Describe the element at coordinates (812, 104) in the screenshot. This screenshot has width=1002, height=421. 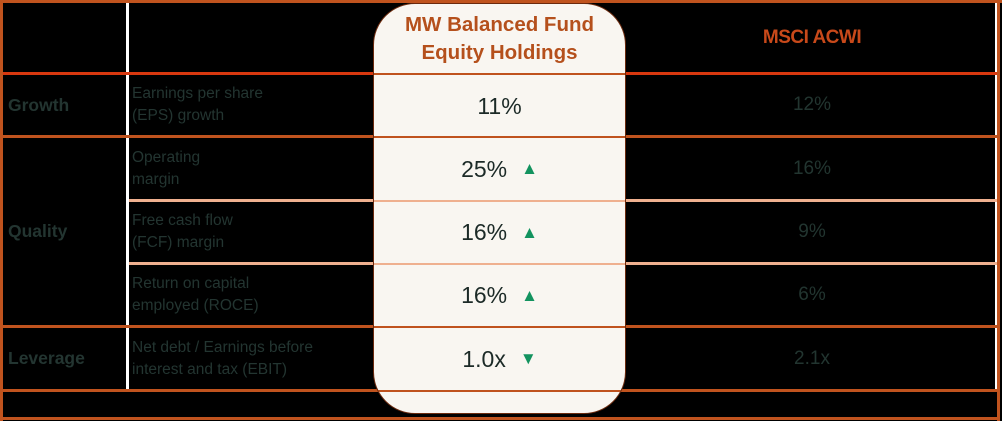
I see `benchmark-value-eps-growth: 12%` at that location.